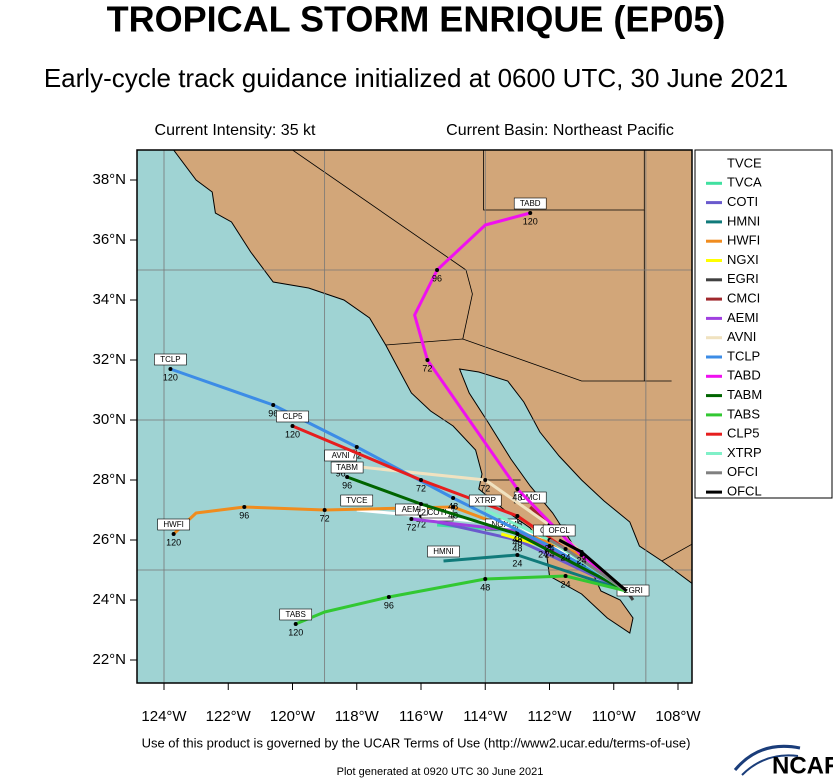 This screenshot has width=833, height=780. What do you see at coordinates (357, 716) in the screenshot?
I see `x-tick-label: 118°W` at bounding box center [357, 716].